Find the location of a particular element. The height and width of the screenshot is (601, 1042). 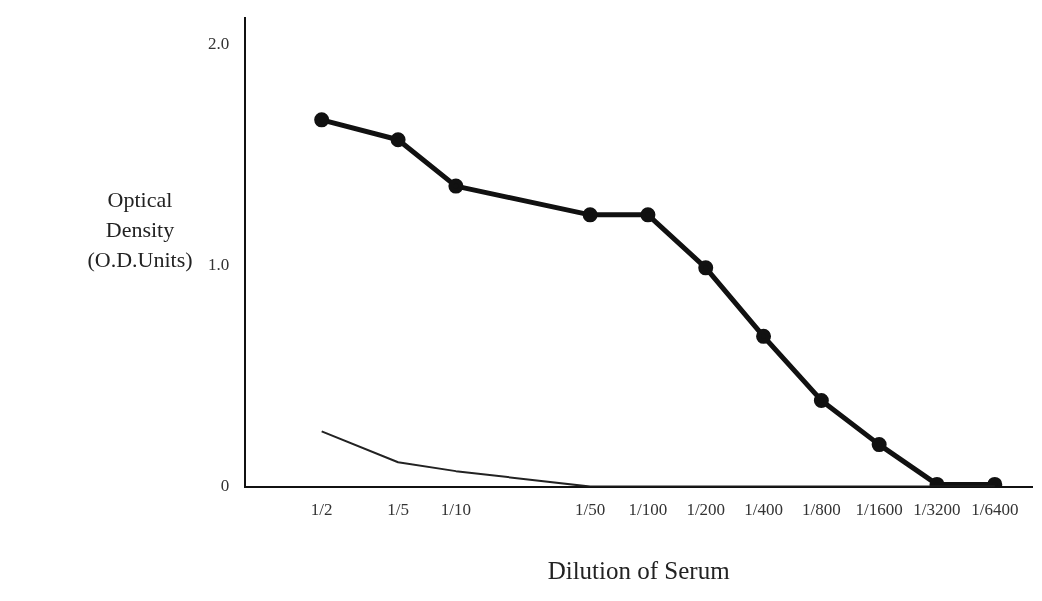

x-tick-label: 1/800 is located at coordinates (821, 510).